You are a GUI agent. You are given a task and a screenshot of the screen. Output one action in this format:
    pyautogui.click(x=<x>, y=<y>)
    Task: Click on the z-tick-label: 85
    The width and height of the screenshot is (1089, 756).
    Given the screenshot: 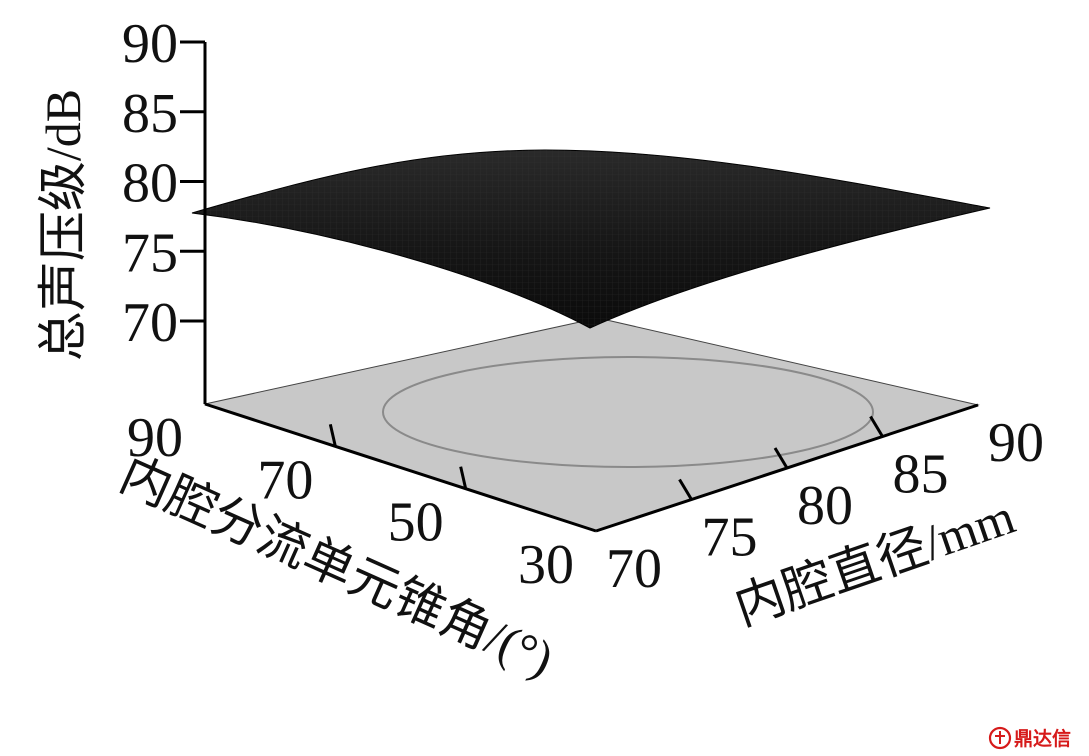 What is the action you would take?
    pyautogui.click(x=150, y=114)
    